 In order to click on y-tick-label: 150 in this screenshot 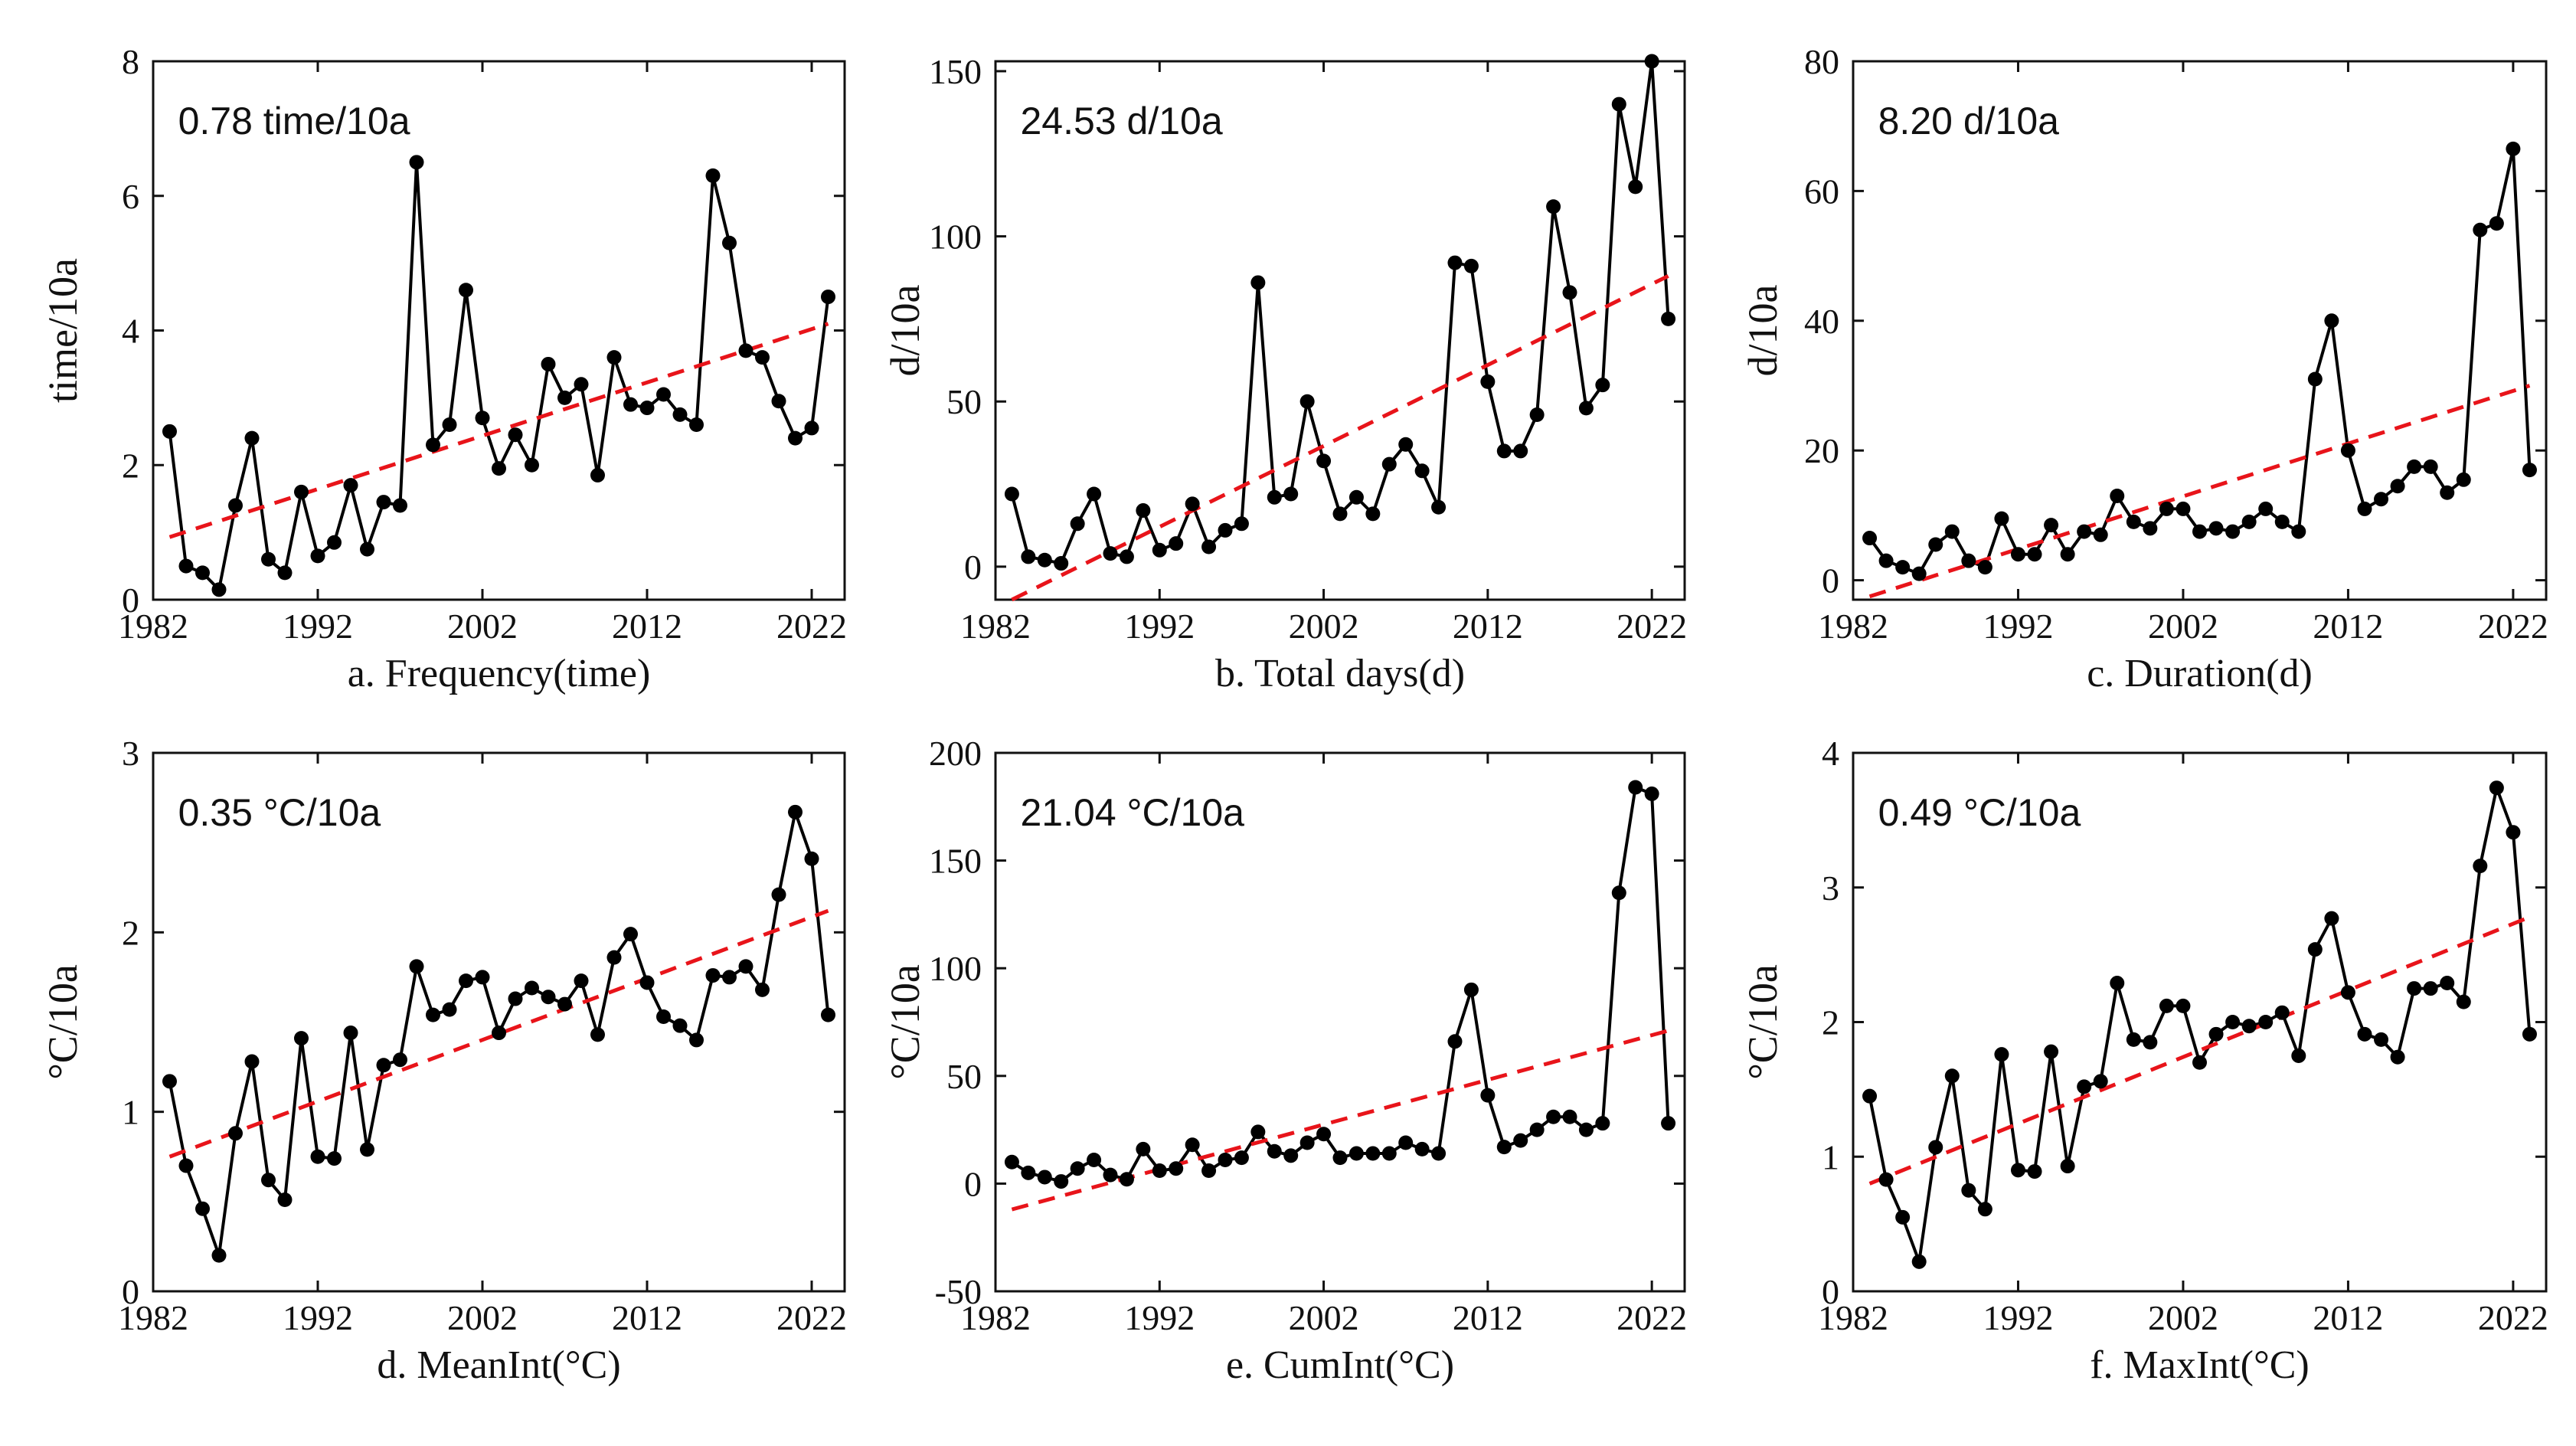, I will do `click(955, 861)`.